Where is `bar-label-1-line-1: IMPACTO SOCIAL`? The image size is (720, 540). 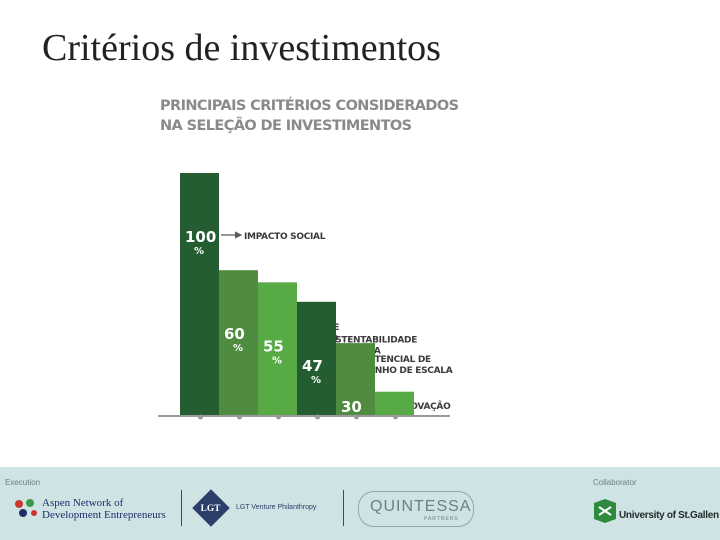 bar-label-1-line-1: IMPACTO SOCIAL is located at coordinates (285, 237).